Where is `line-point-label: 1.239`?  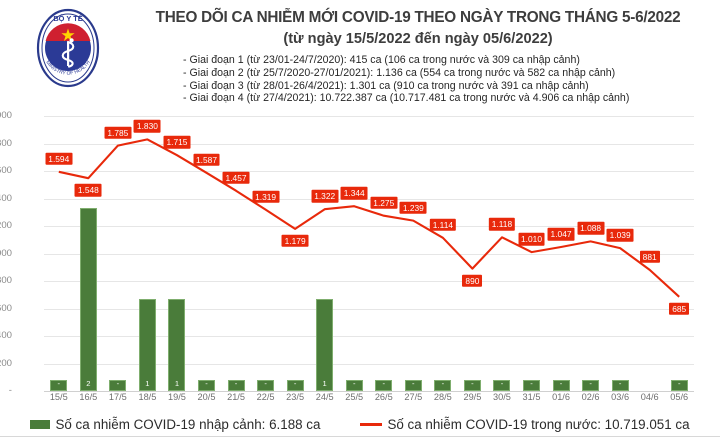 line-point-label: 1.239 is located at coordinates (413, 207).